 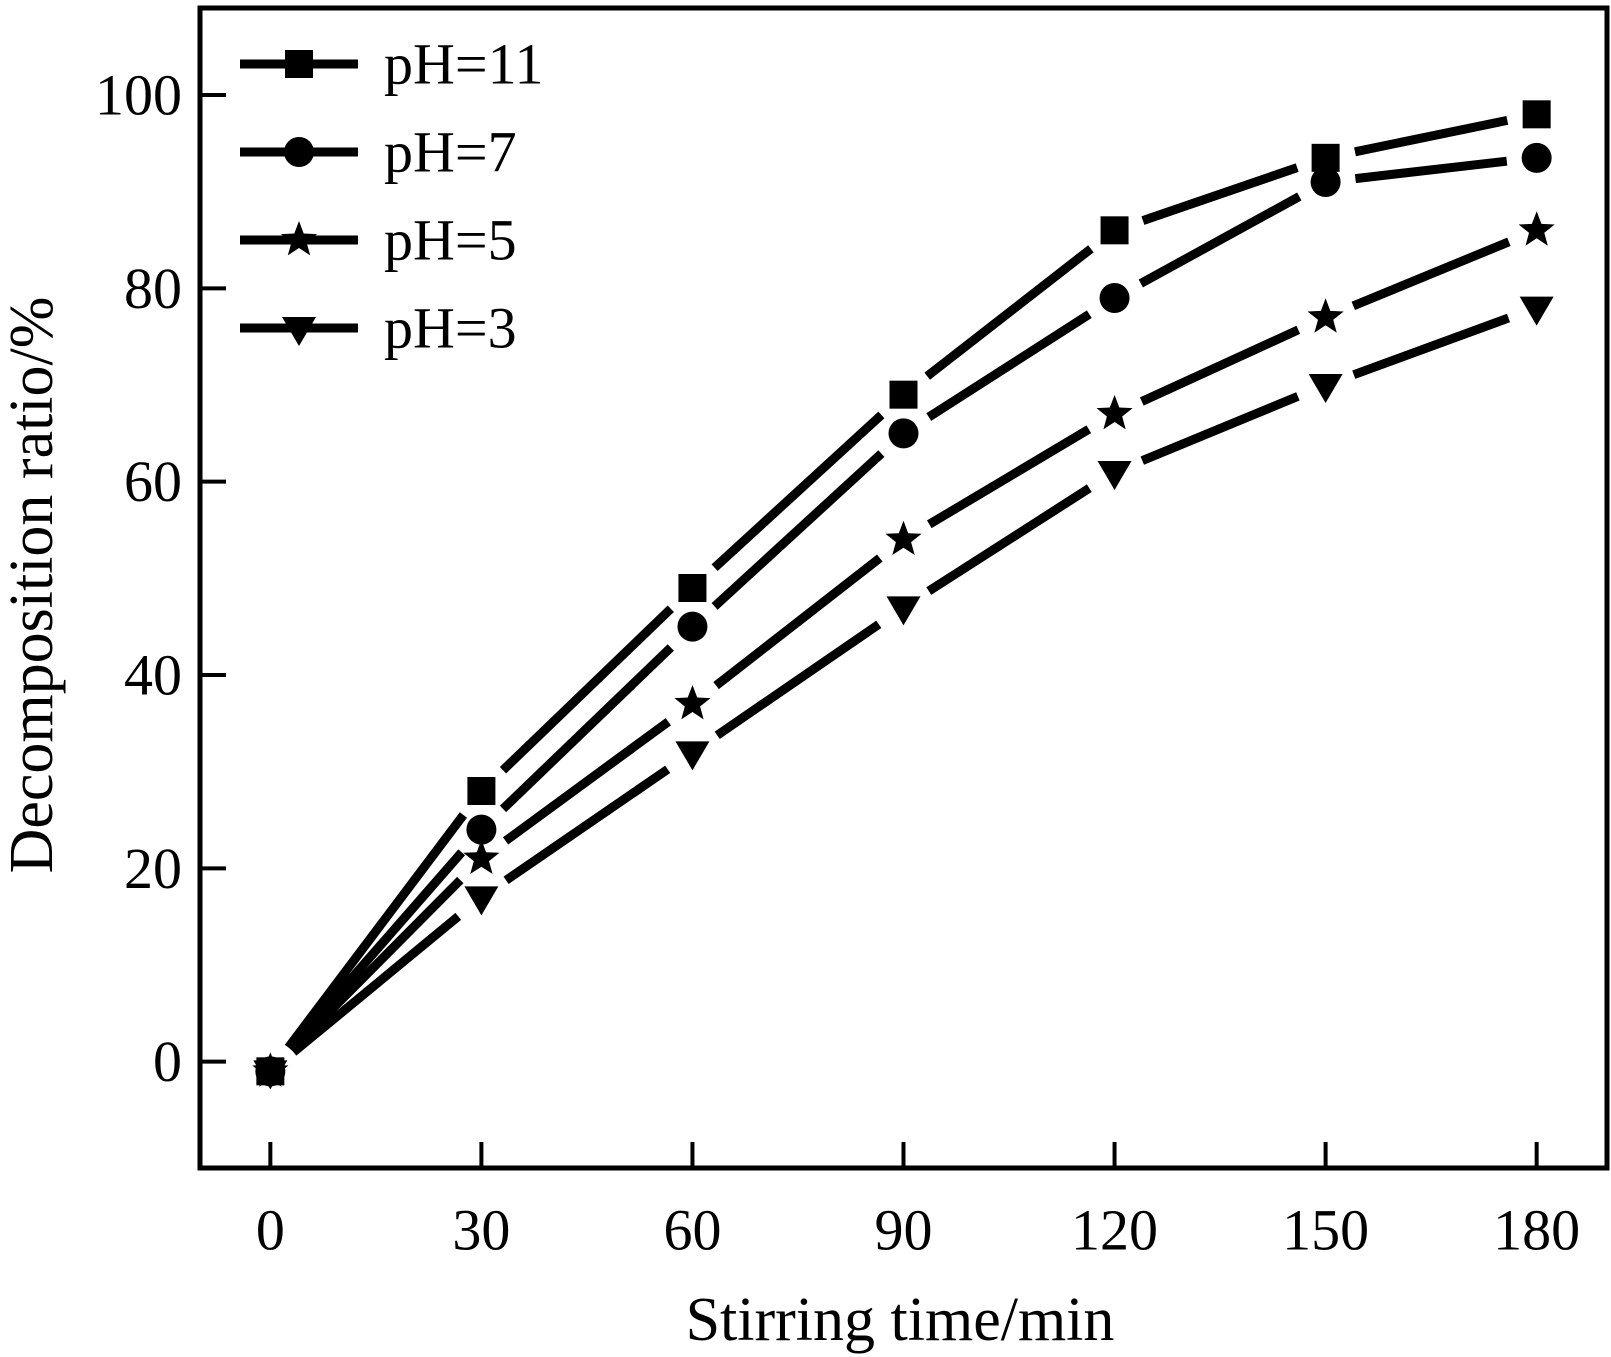 I want to click on legend-item-ph-11: pH=11, so click(x=391, y=64).